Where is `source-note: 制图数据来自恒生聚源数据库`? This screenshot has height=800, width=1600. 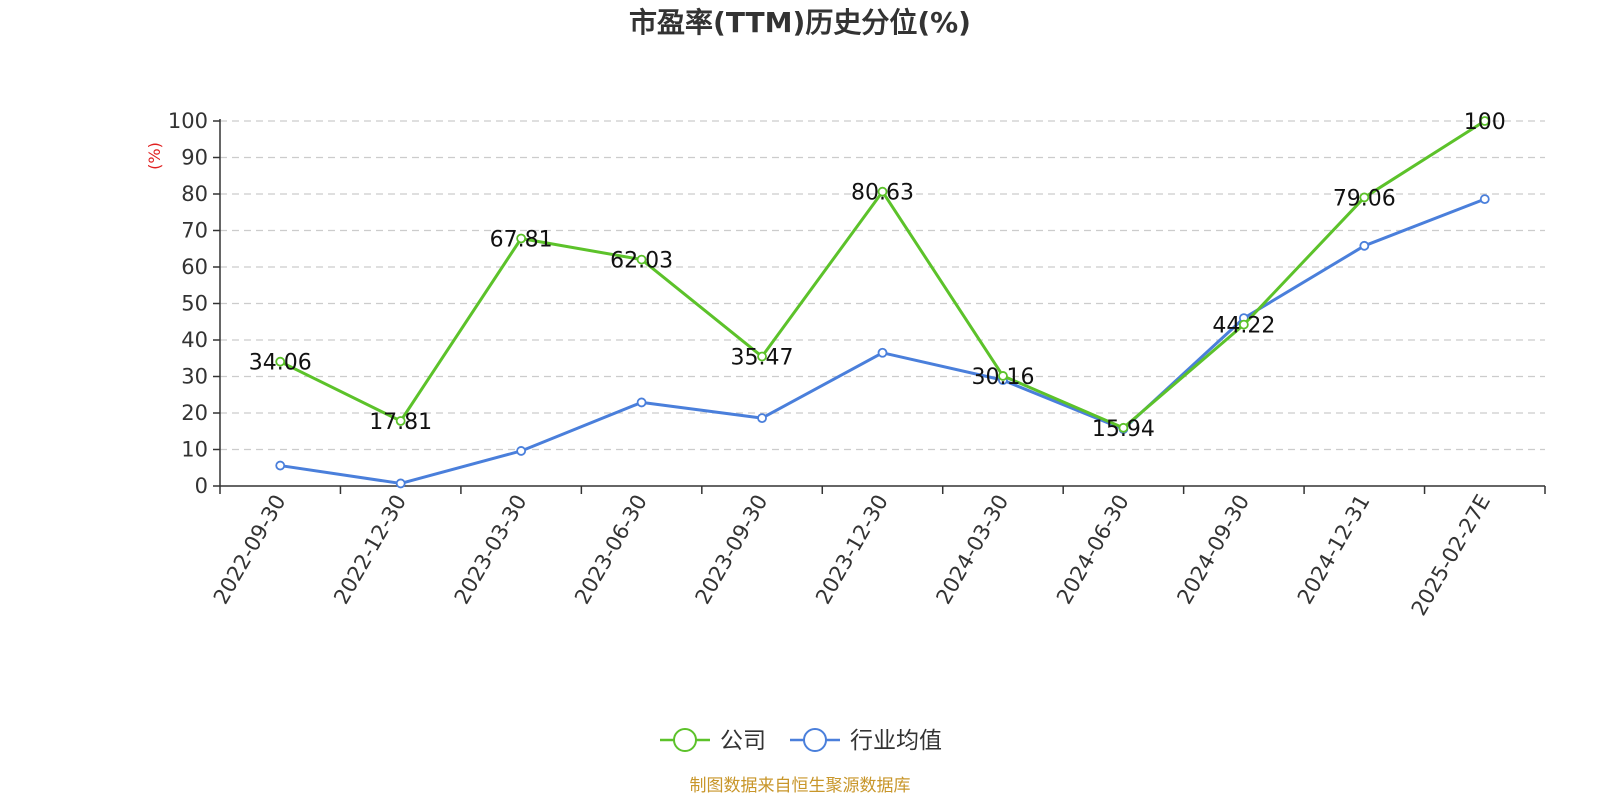 source-note: 制图数据来自恒生聚源数据库 is located at coordinates (800, 786).